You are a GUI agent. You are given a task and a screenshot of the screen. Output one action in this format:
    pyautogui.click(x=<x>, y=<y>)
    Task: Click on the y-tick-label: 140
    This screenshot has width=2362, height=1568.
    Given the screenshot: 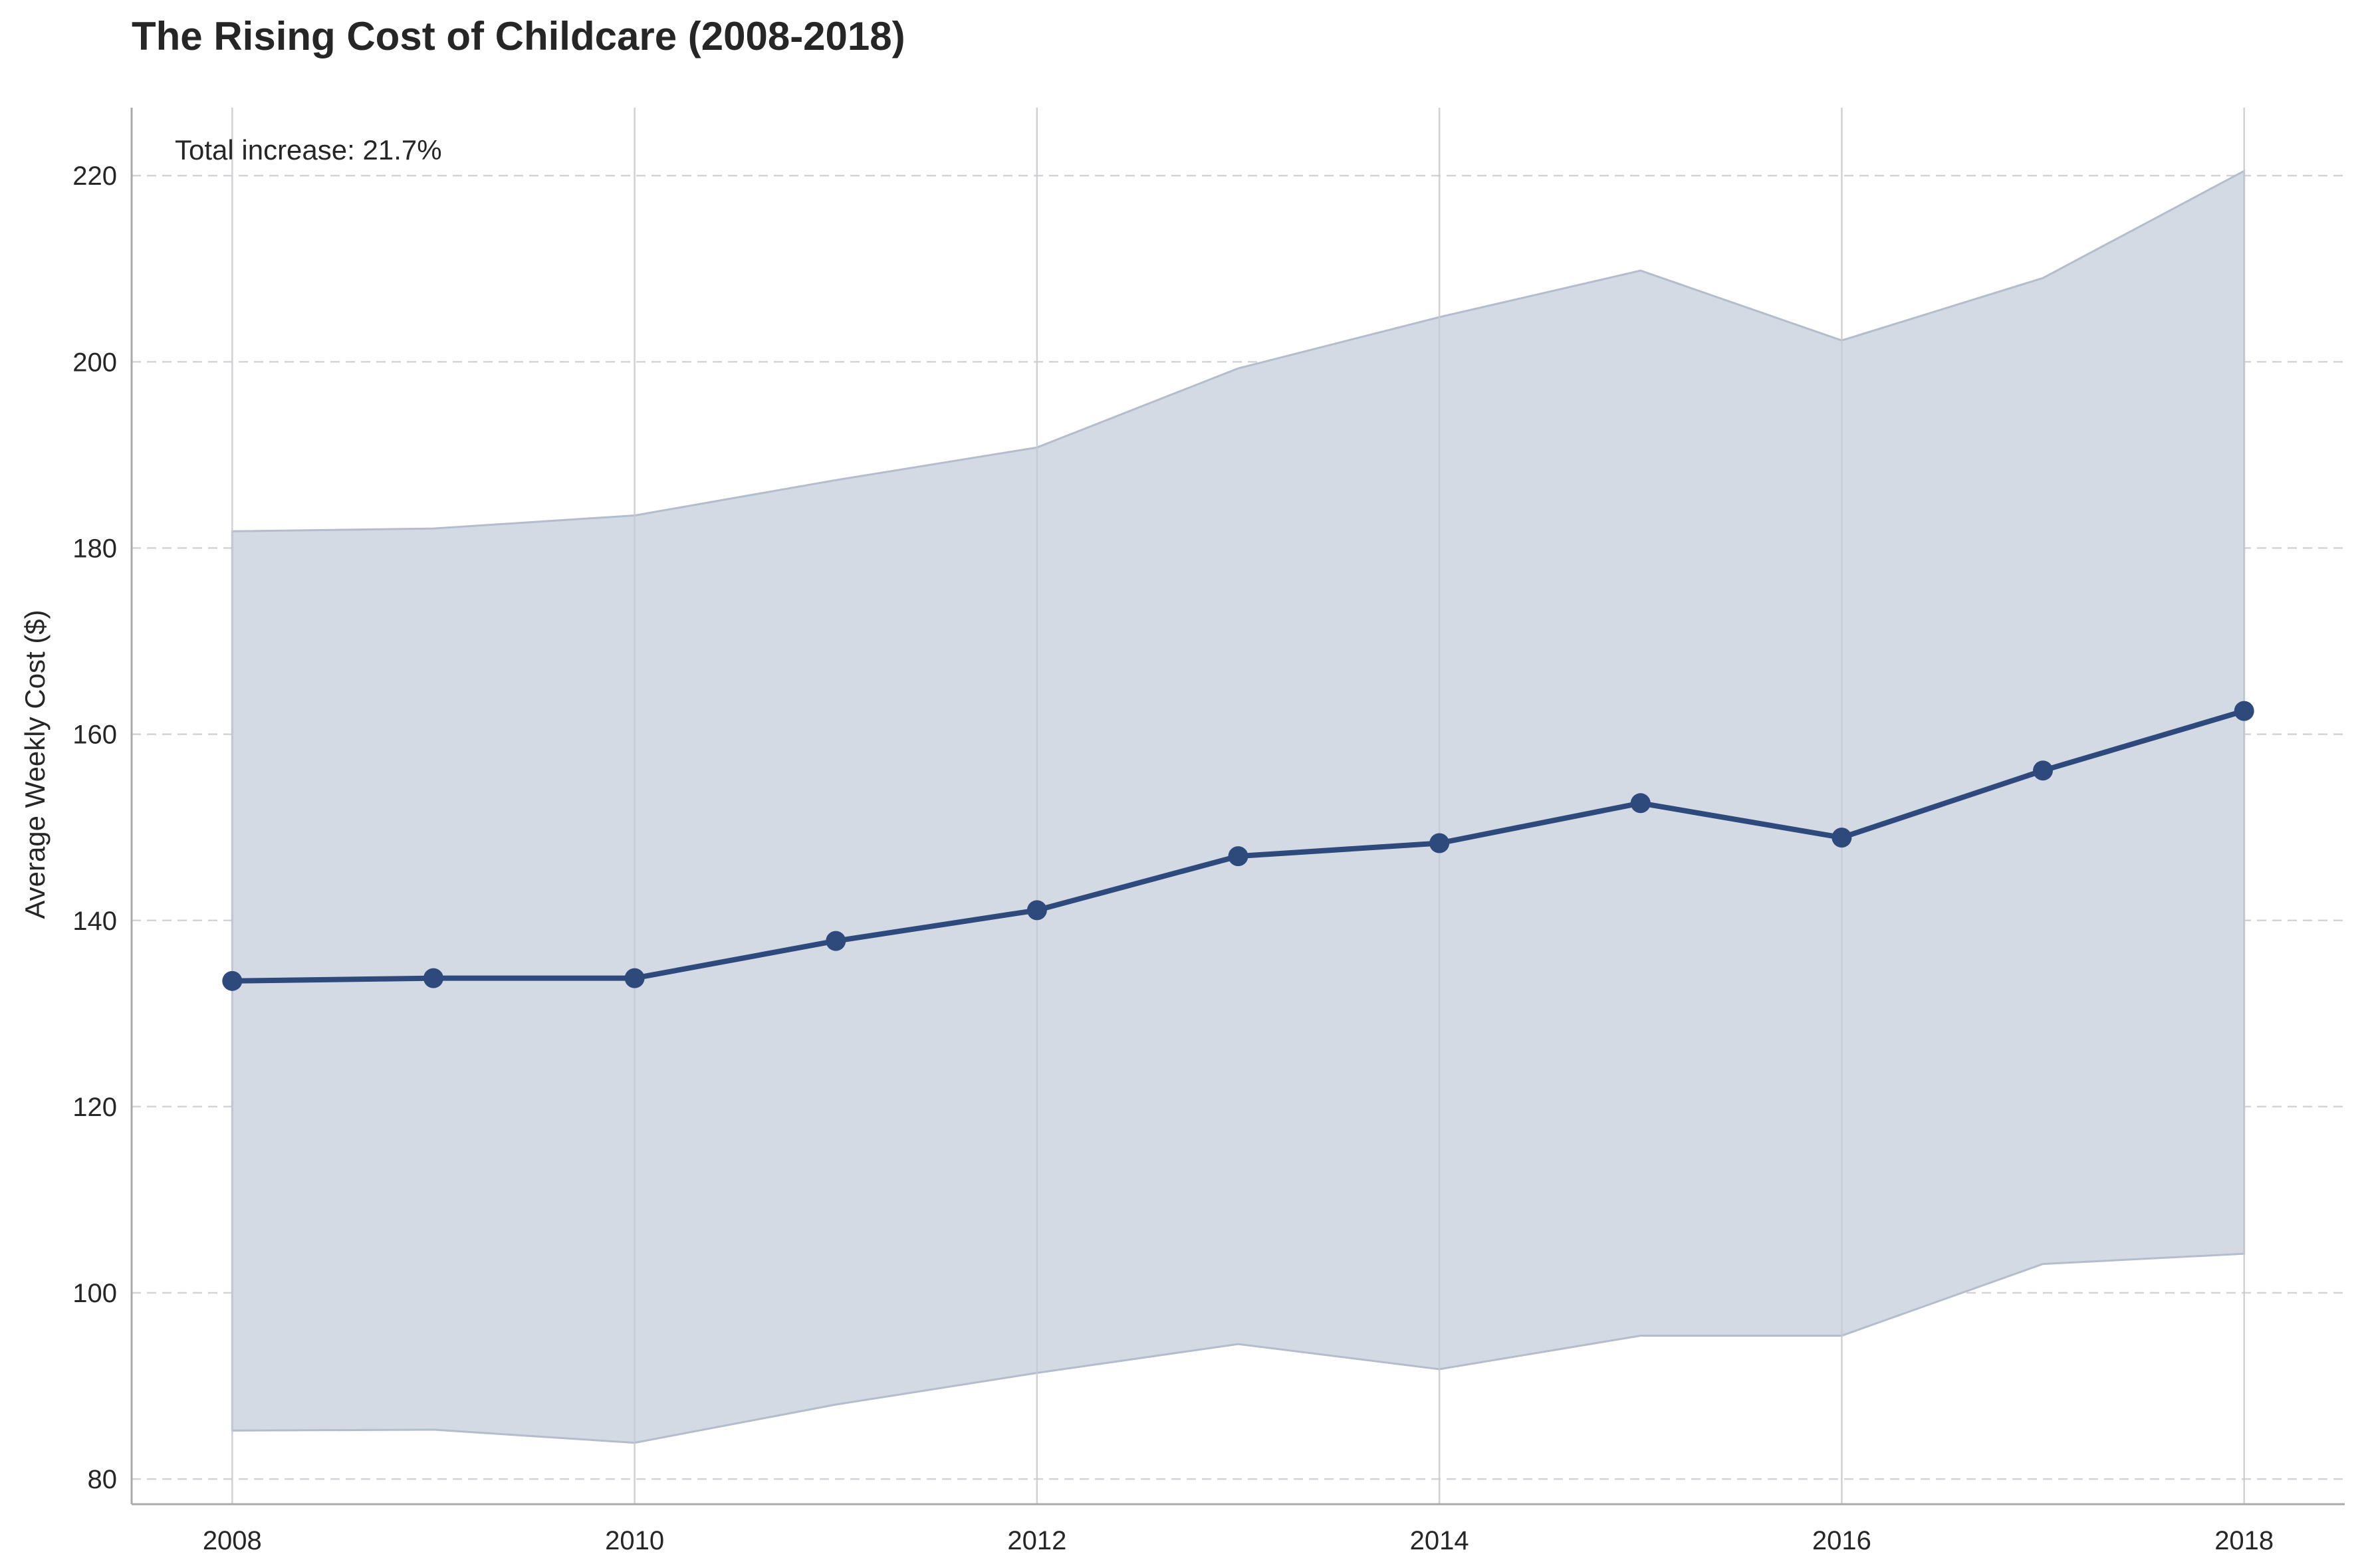 What is the action you would take?
    pyautogui.click(x=94, y=922)
    